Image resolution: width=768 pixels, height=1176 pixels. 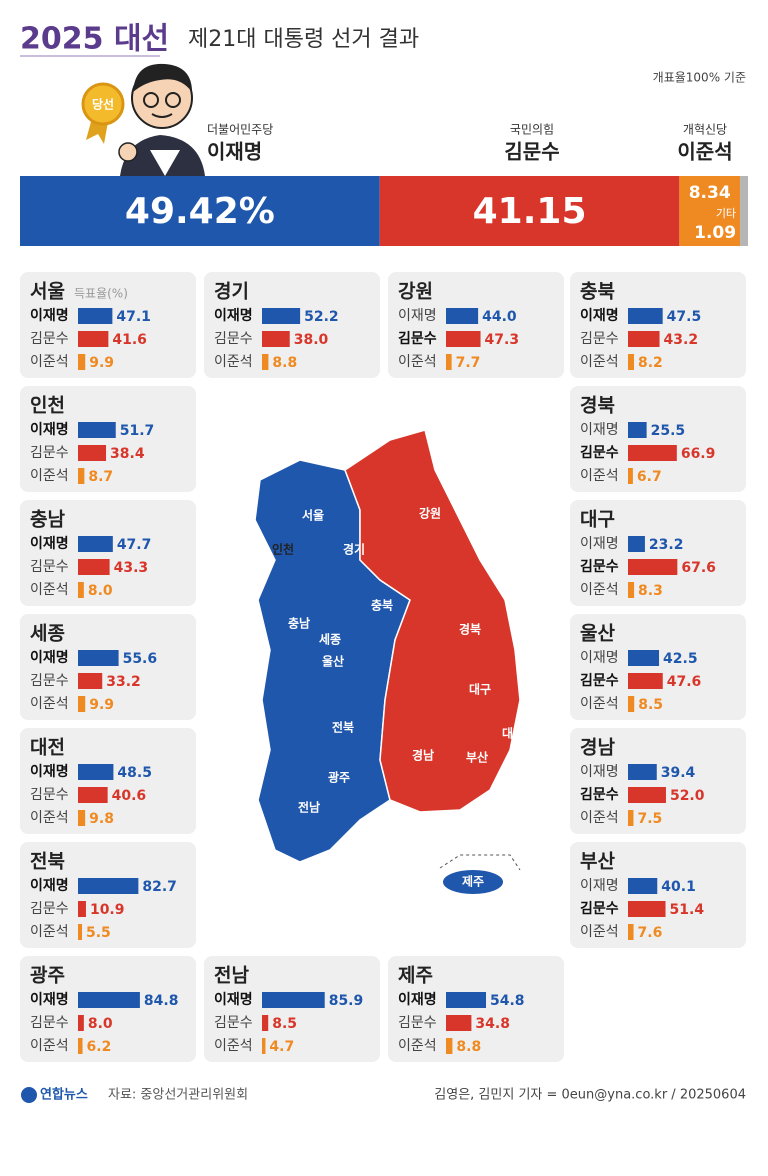 What do you see at coordinates (47, 862) in the screenshot?
I see `region-name: 전북` at bounding box center [47, 862].